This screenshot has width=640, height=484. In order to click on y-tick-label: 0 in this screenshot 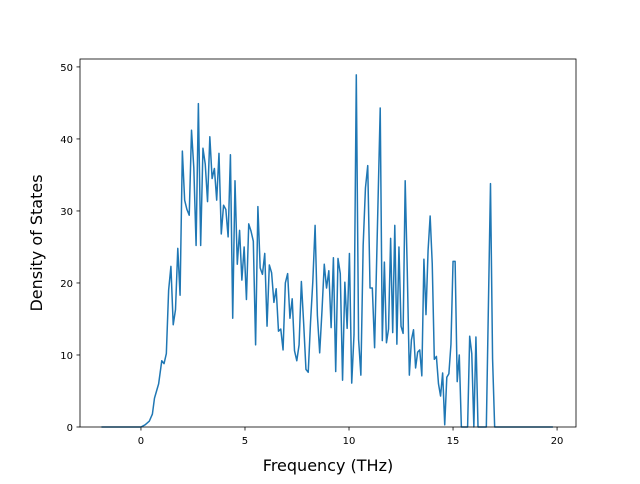, I will do `click(70, 428)`.